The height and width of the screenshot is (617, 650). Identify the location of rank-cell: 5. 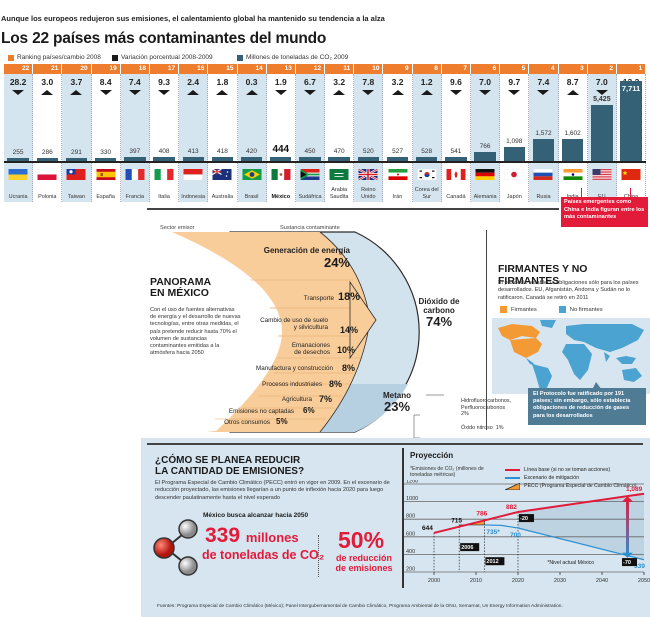
(515, 69).